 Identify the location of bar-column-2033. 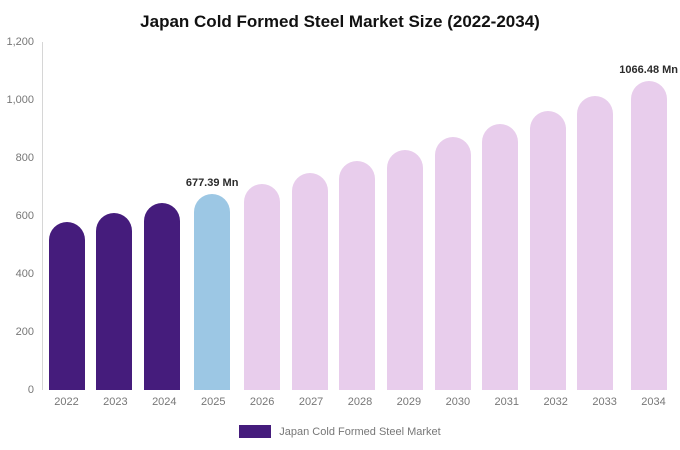
(596, 216).